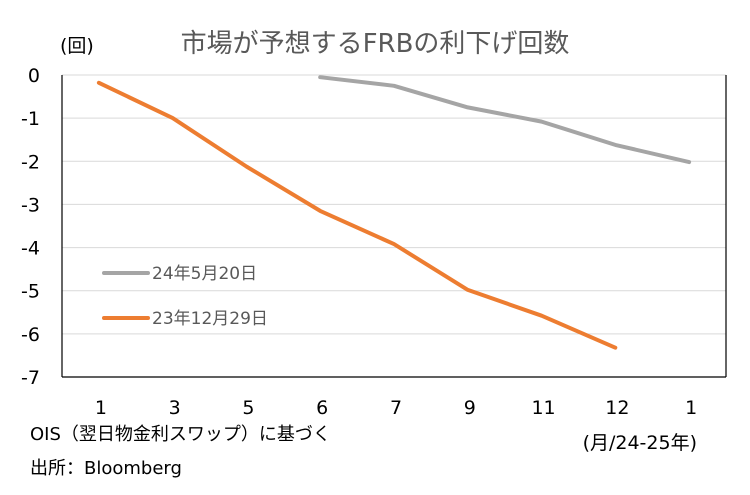 This screenshot has width=750, height=495. I want to click on x-tick-label: 11, so click(543, 408).